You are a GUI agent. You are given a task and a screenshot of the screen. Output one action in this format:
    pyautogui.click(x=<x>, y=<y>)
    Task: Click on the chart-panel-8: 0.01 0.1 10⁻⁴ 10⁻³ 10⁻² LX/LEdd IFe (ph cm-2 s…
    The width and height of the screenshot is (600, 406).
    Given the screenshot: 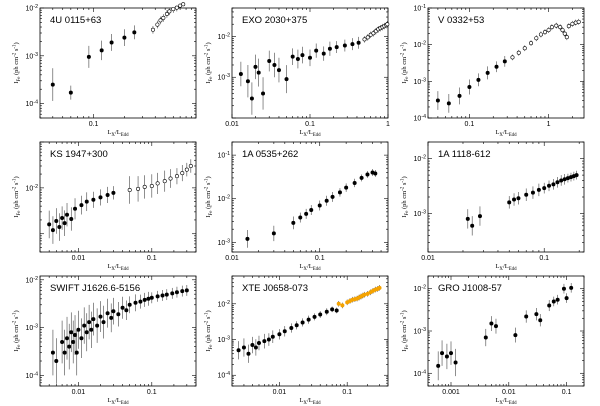 What is the action you would take?
    pyautogui.click(x=297, y=340)
    